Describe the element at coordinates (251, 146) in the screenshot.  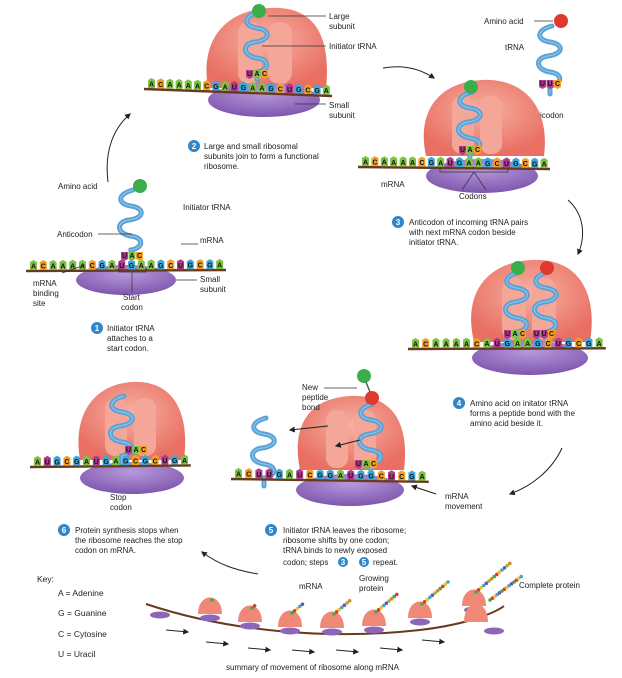
I see `step-2-text: Large and small ribosomal` at that location.